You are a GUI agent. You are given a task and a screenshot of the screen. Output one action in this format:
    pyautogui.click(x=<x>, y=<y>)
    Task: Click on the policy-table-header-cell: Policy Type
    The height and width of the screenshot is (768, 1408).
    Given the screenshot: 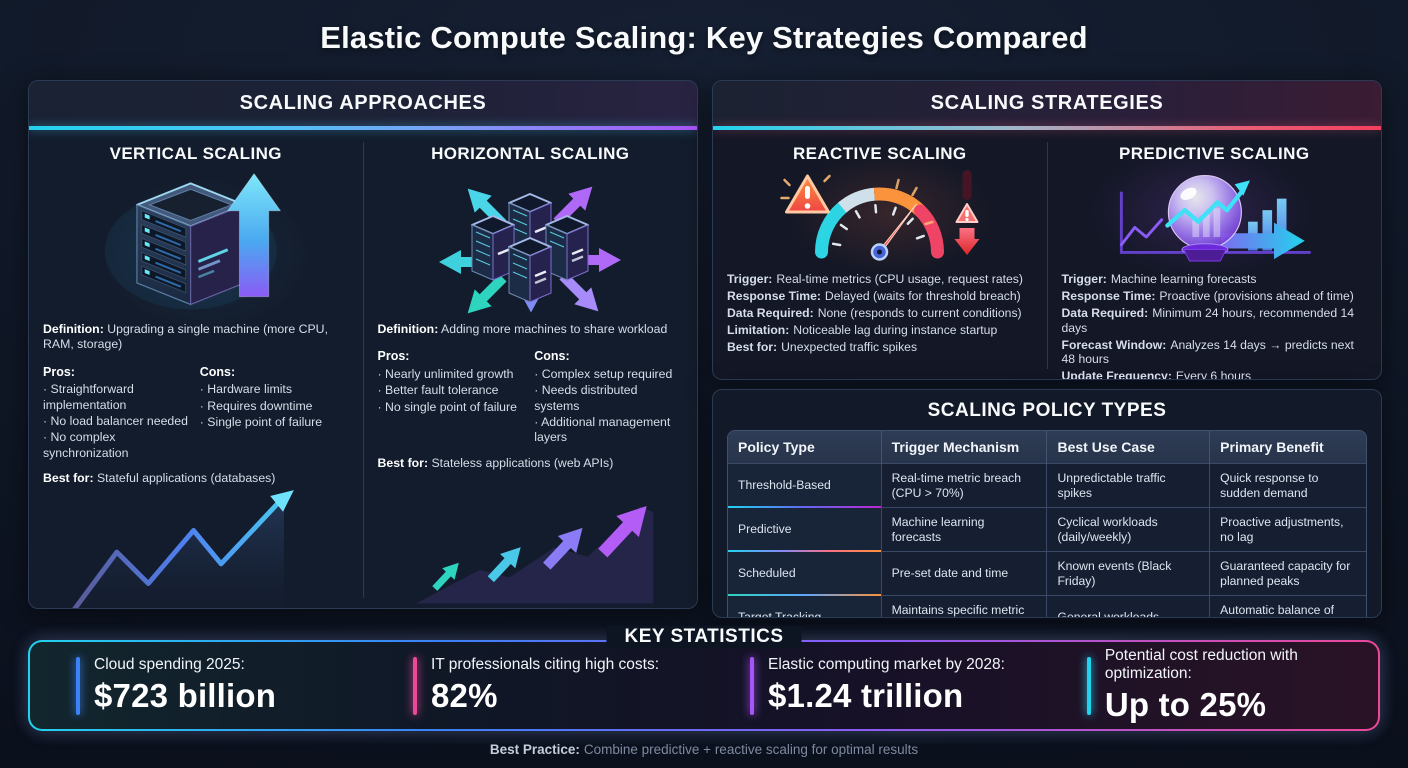 What is the action you would take?
    pyautogui.click(x=805, y=447)
    